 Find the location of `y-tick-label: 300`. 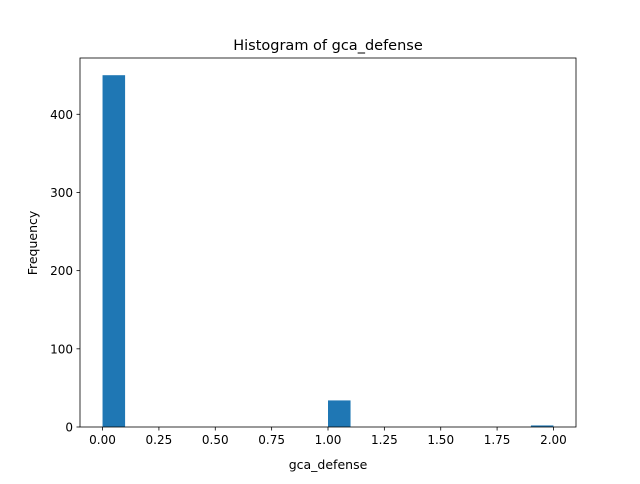

y-tick-label: 300 is located at coordinates (61, 193).